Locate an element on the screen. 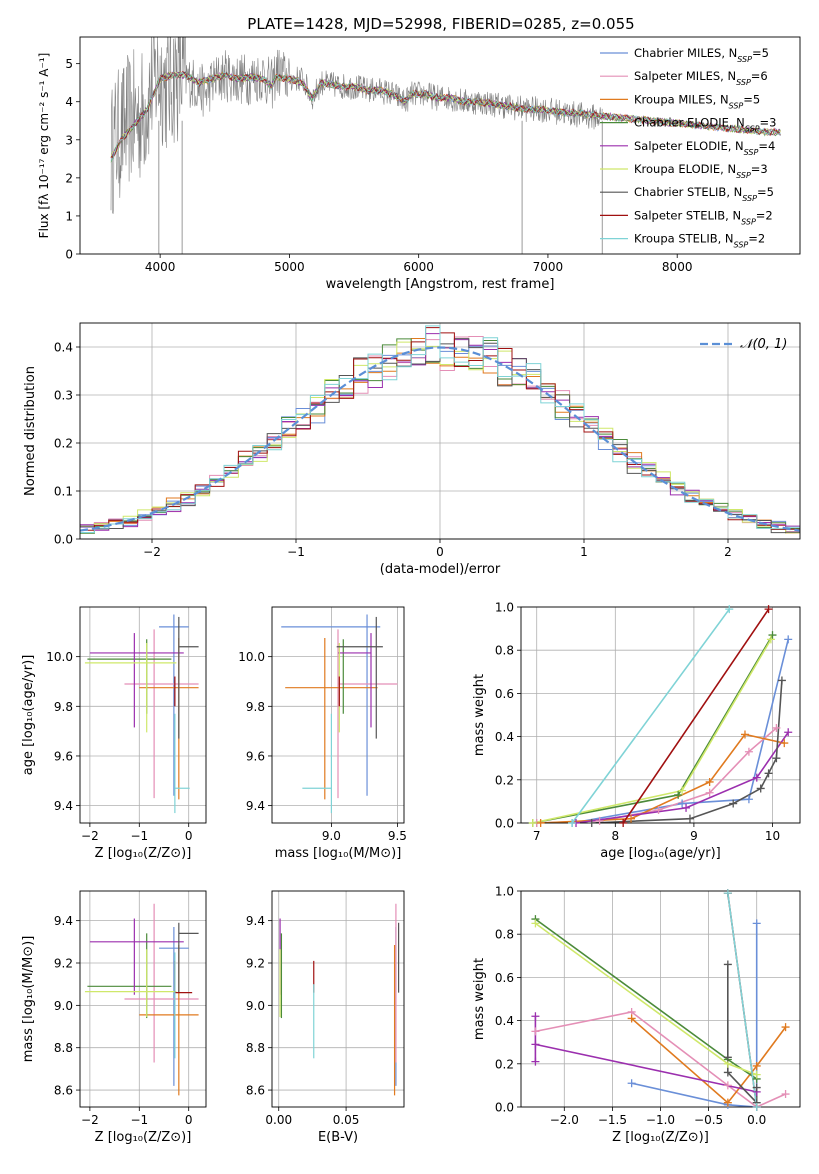 The image size is (819, 1174). age_vs_mass-plot-area is located at coordinates (339, 714).